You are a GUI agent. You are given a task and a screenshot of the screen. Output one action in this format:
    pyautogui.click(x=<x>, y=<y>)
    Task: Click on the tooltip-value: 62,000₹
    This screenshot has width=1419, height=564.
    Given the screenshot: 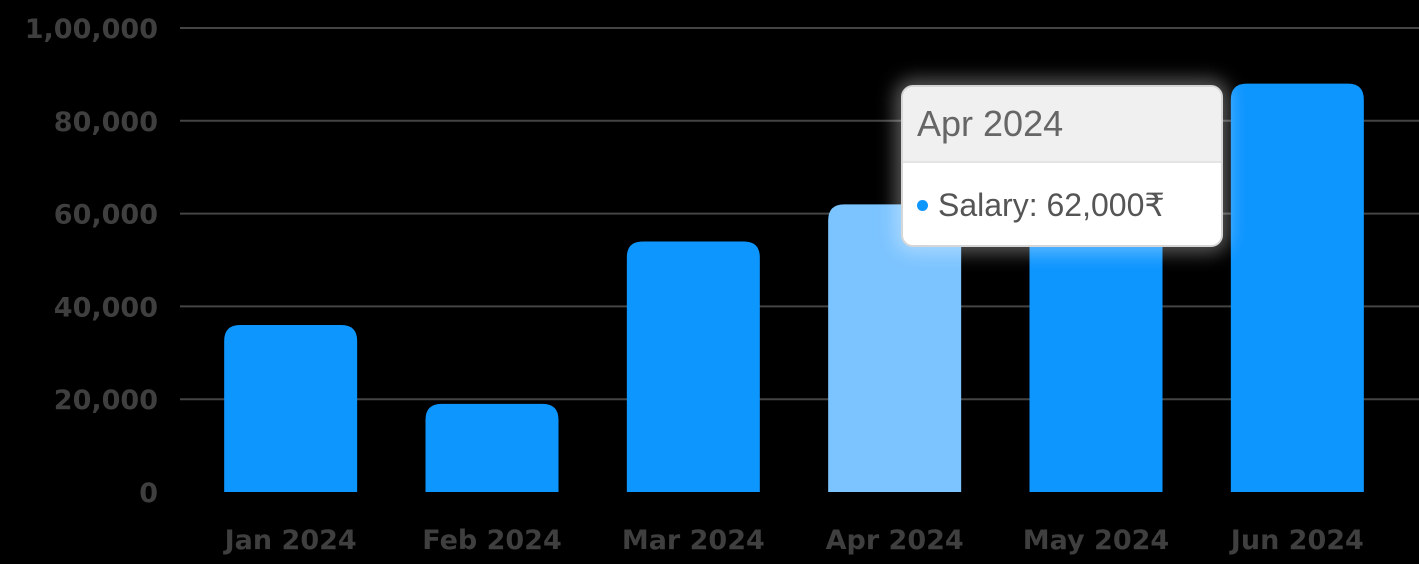 What is the action you would take?
    pyautogui.click(x=1105, y=205)
    